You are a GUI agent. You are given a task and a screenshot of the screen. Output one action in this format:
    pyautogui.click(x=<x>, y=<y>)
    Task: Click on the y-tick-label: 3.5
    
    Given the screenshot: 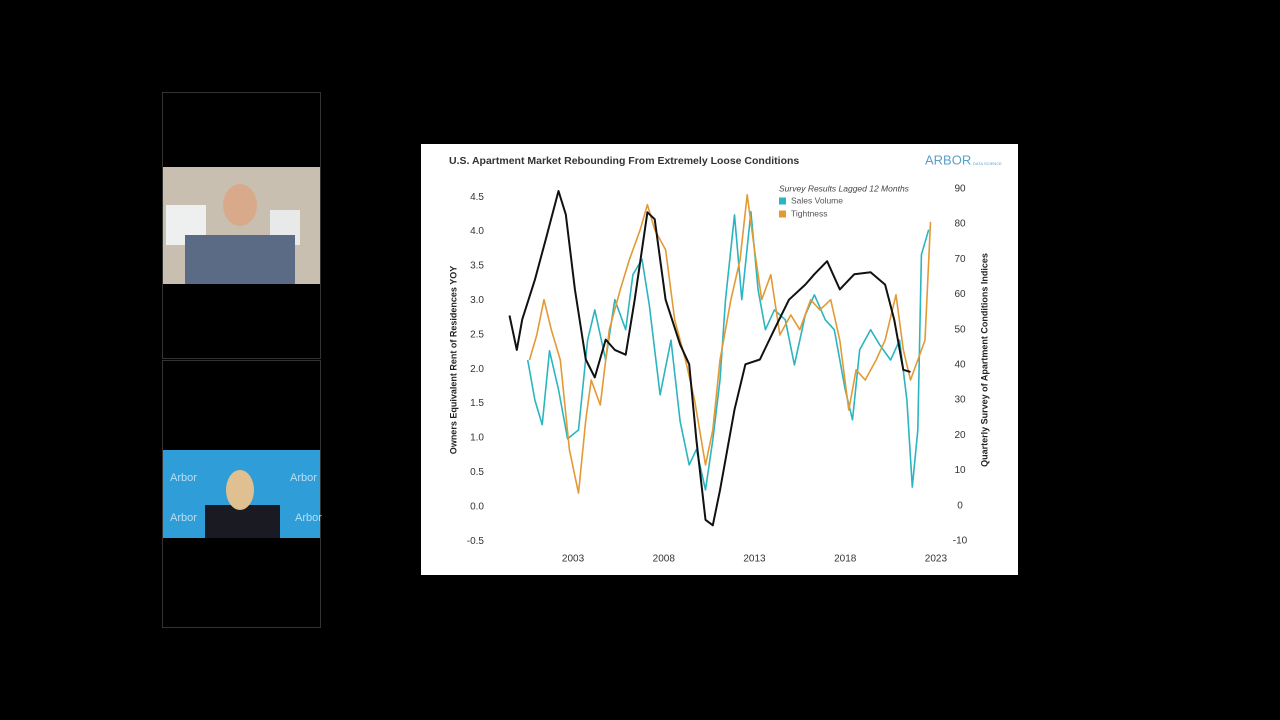 What is the action you would take?
    pyautogui.click(x=477, y=266)
    